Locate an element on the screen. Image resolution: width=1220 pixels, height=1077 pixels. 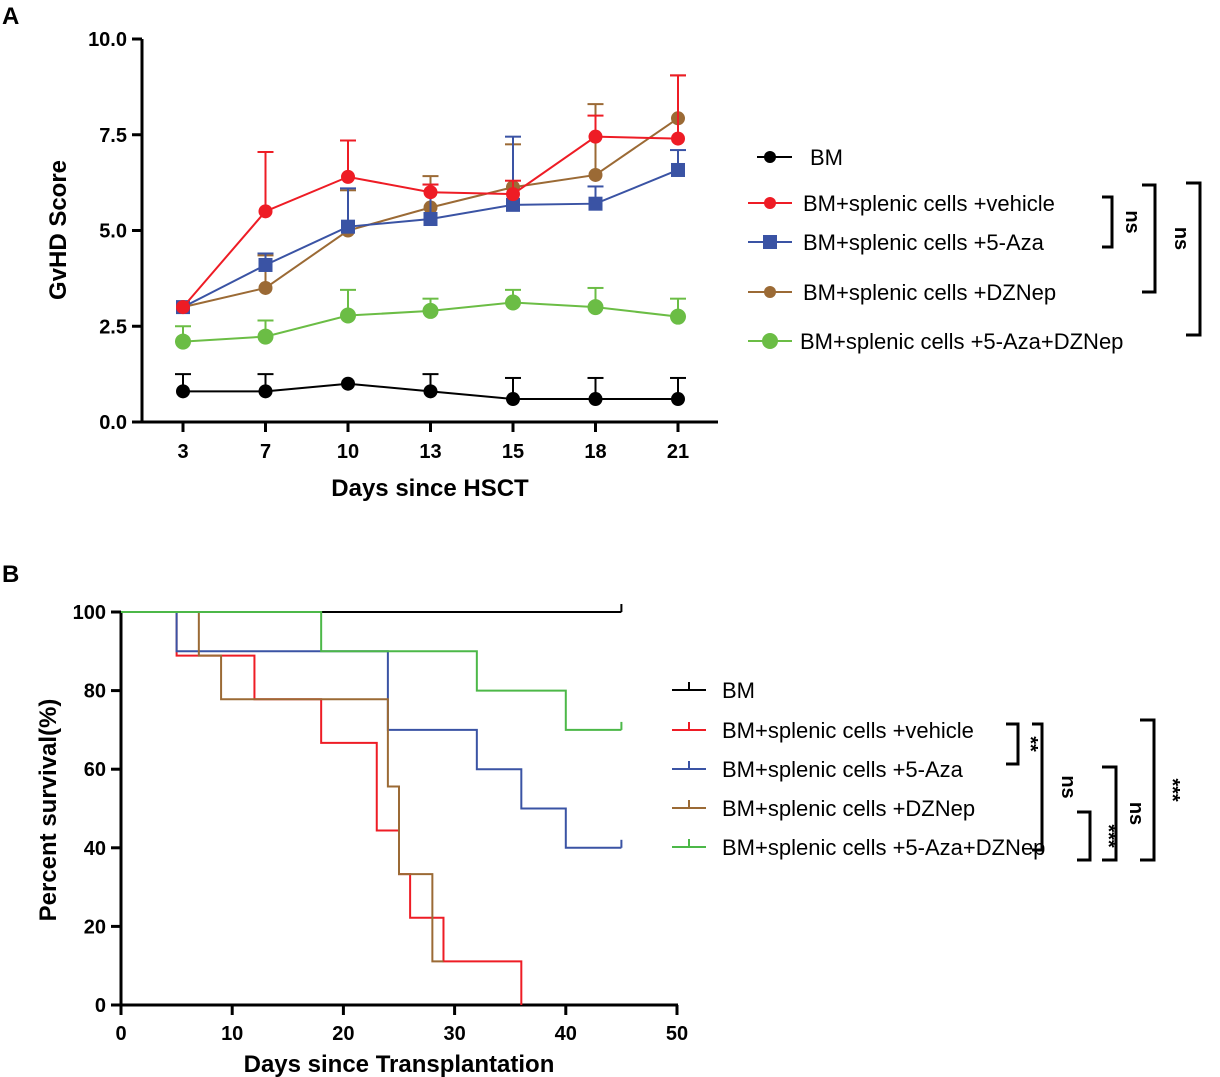
y-tick-label: 80 is located at coordinates (95, 692).